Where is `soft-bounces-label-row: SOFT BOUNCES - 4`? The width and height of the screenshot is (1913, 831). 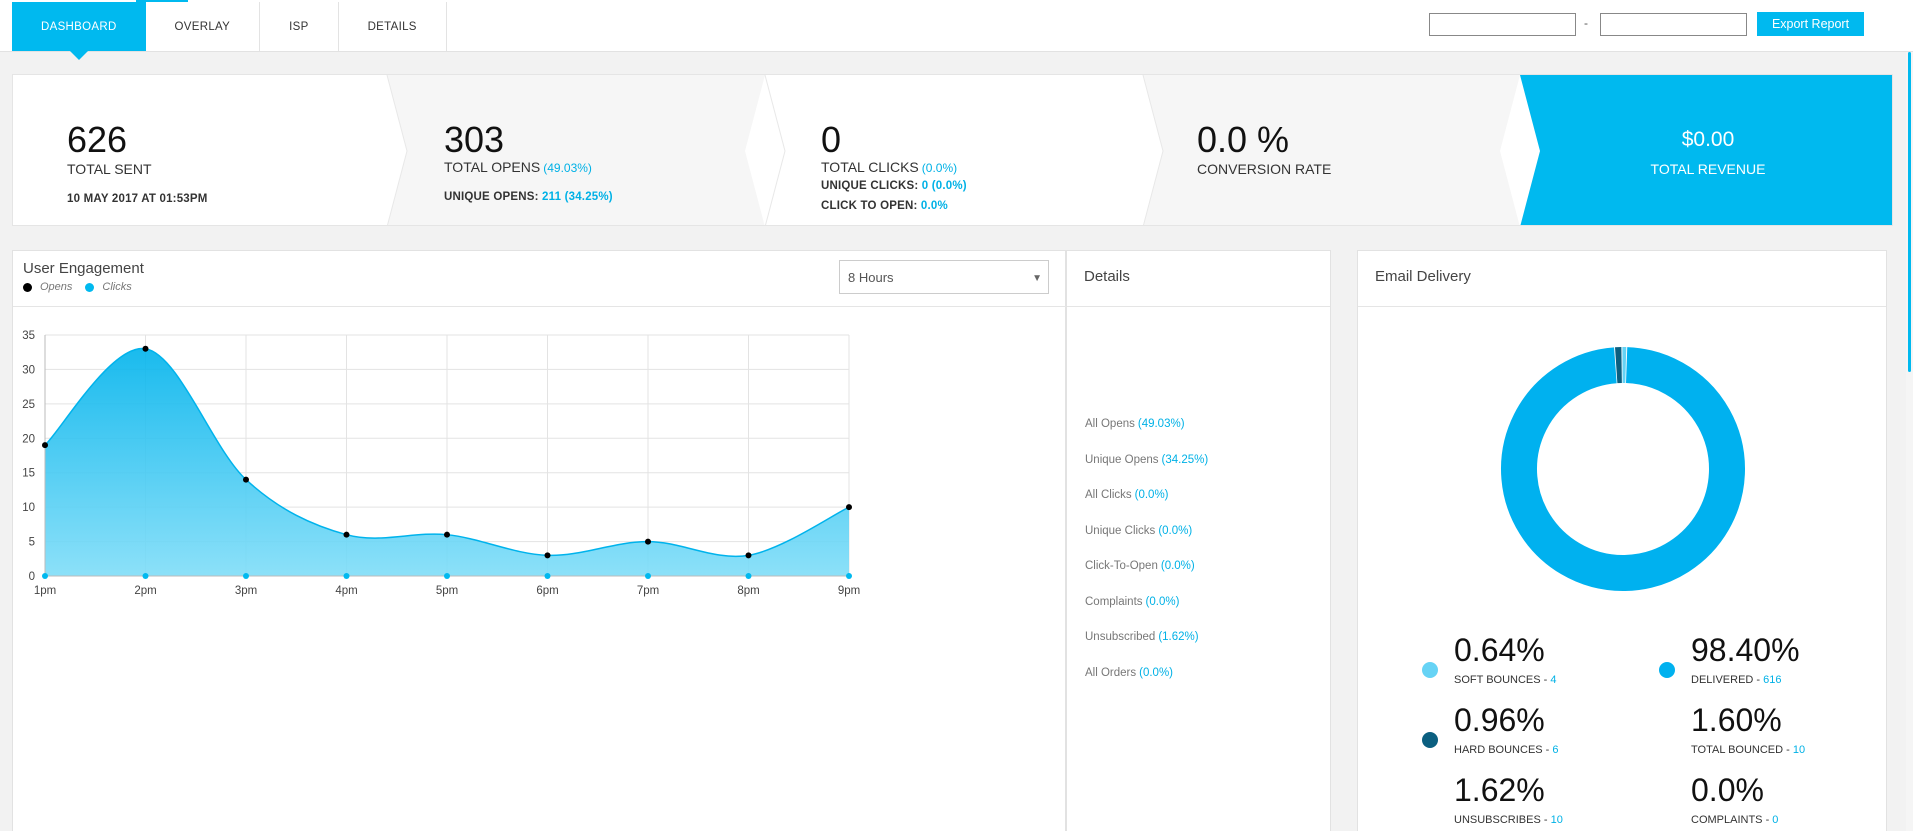 soft-bounces-label-row: SOFT BOUNCES - 4 is located at coordinates (1505, 680).